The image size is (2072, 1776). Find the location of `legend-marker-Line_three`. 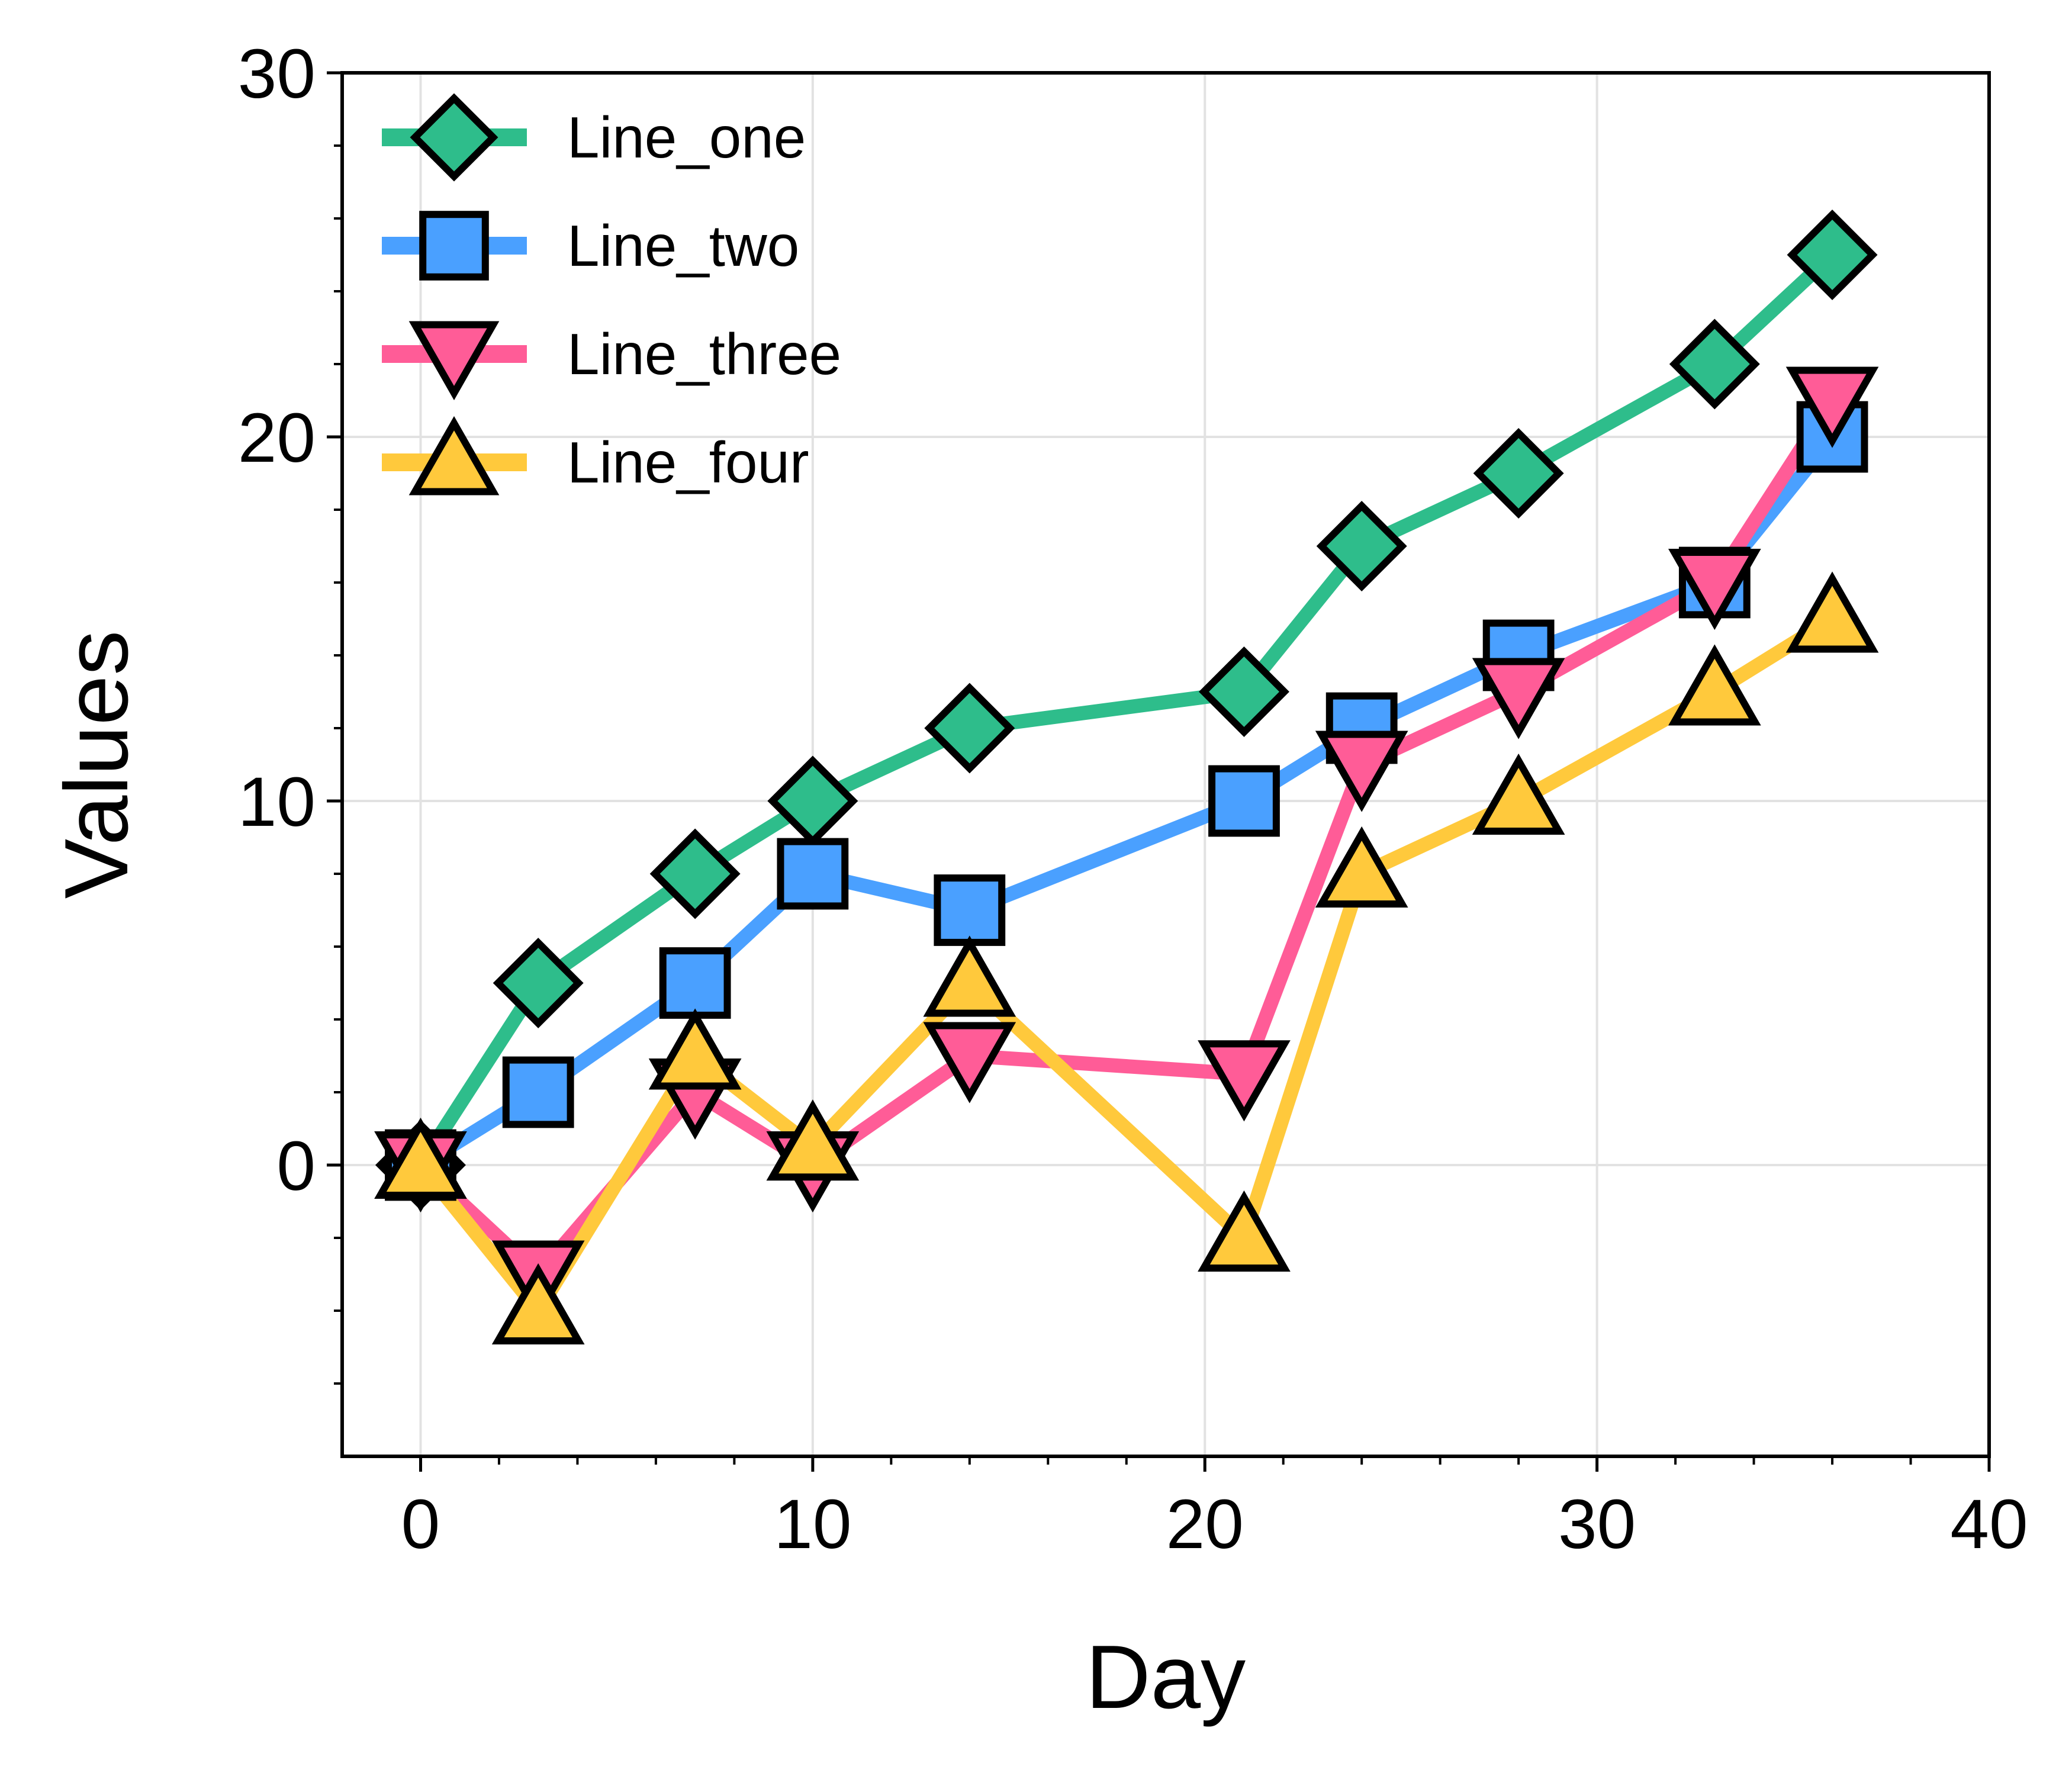

legend-marker-Line_three is located at coordinates (454, 361).